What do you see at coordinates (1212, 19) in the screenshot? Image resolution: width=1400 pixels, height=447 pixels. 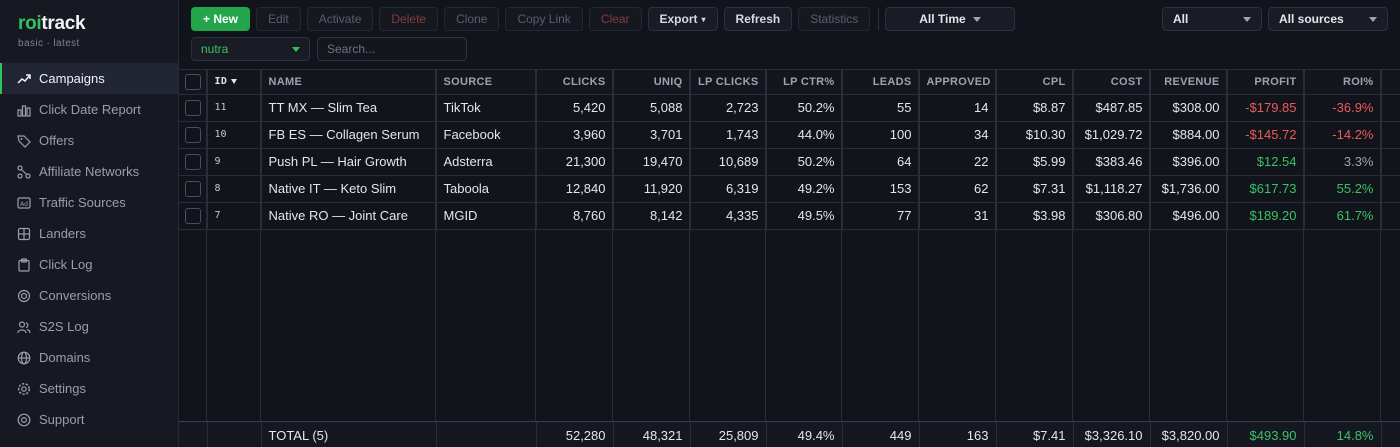 I see `status-filter-select: All` at bounding box center [1212, 19].